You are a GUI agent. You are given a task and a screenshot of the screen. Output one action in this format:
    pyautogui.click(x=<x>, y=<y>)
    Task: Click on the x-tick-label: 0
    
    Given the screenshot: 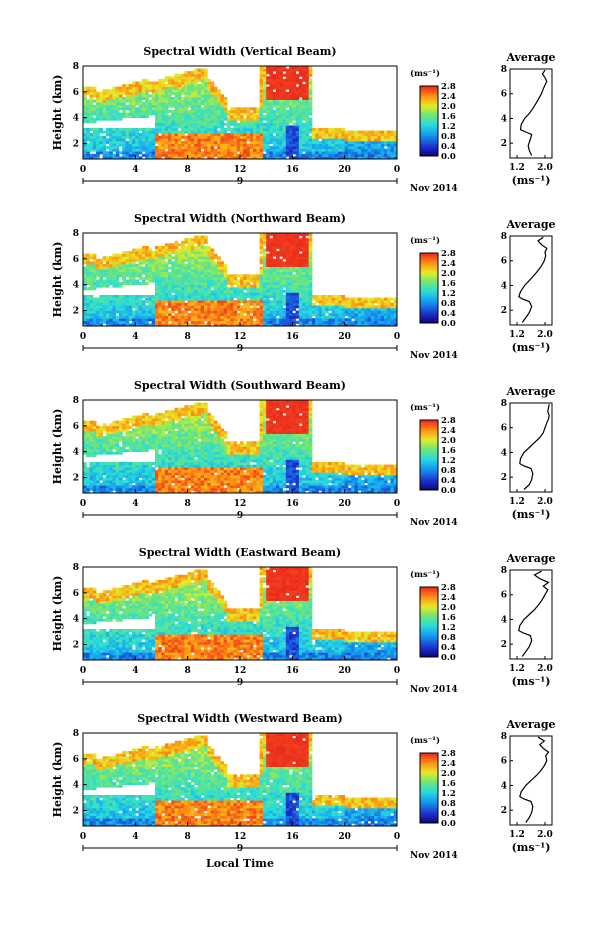 What is the action you would take?
    pyautogui.click(x=397, y=337)
    